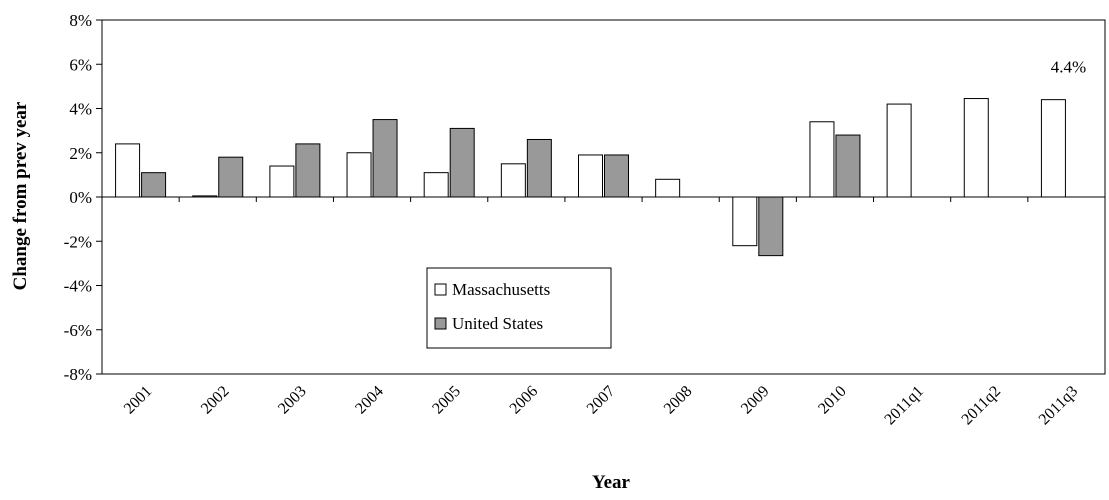 This screenshot has height=500, width=1109. I want to click on x-tick-label: 2001, so click(138, 400).